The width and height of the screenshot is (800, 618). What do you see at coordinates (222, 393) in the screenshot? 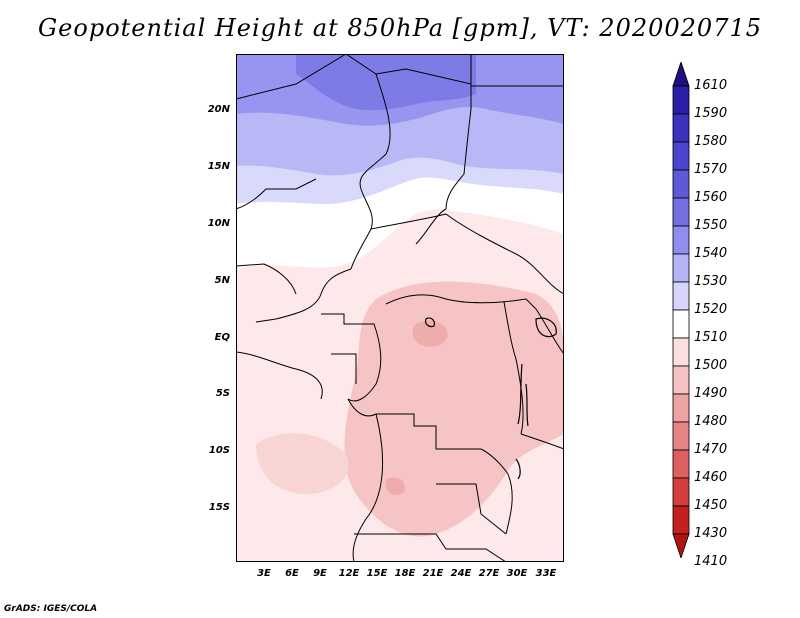
I see `lat-tick-5s: 5S` at bounding box center [222, 393].